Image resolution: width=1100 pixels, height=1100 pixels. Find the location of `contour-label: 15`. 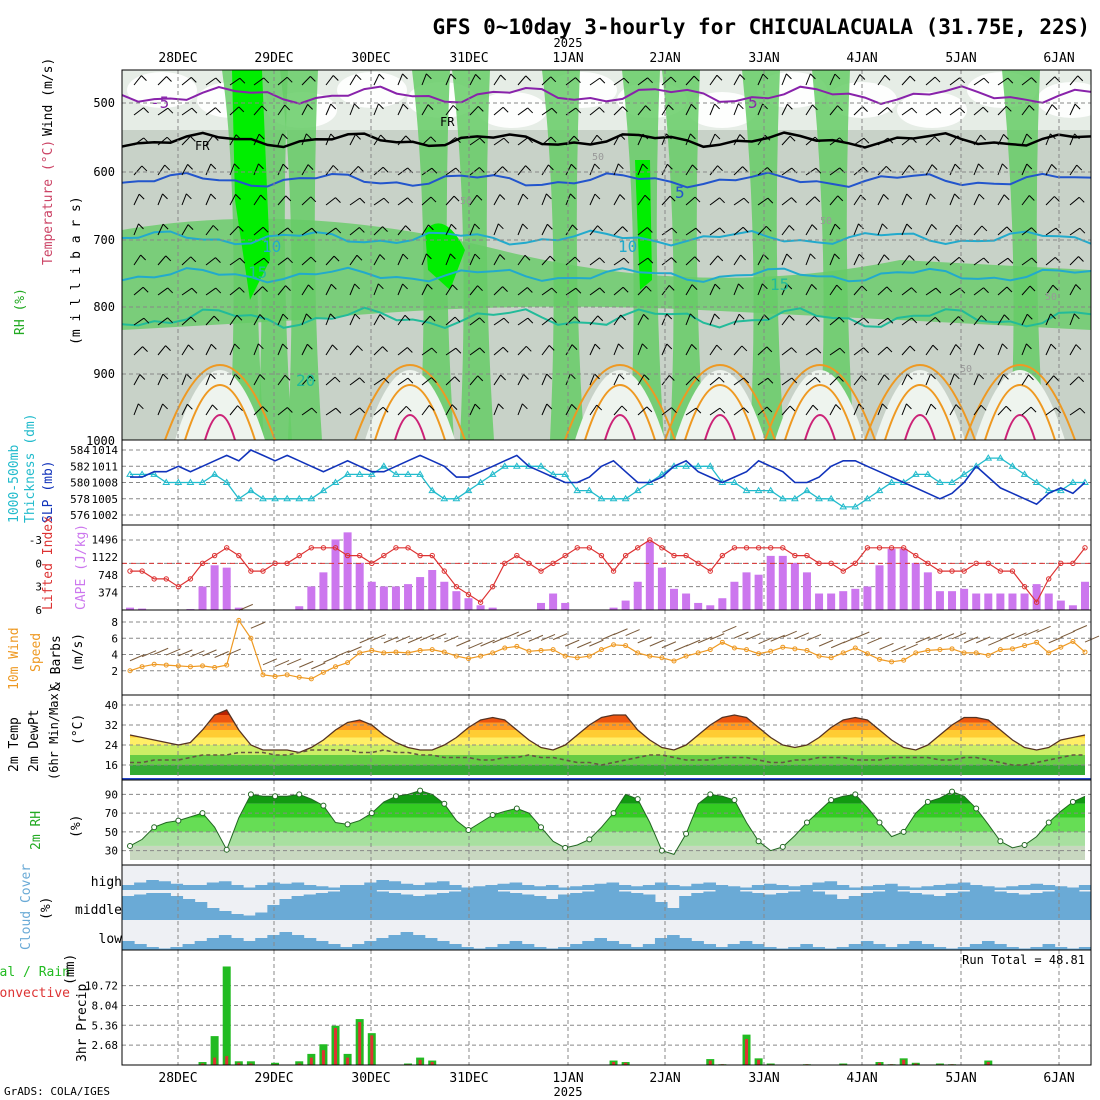

contour-label: 15 is located at coordinates (257, 272).